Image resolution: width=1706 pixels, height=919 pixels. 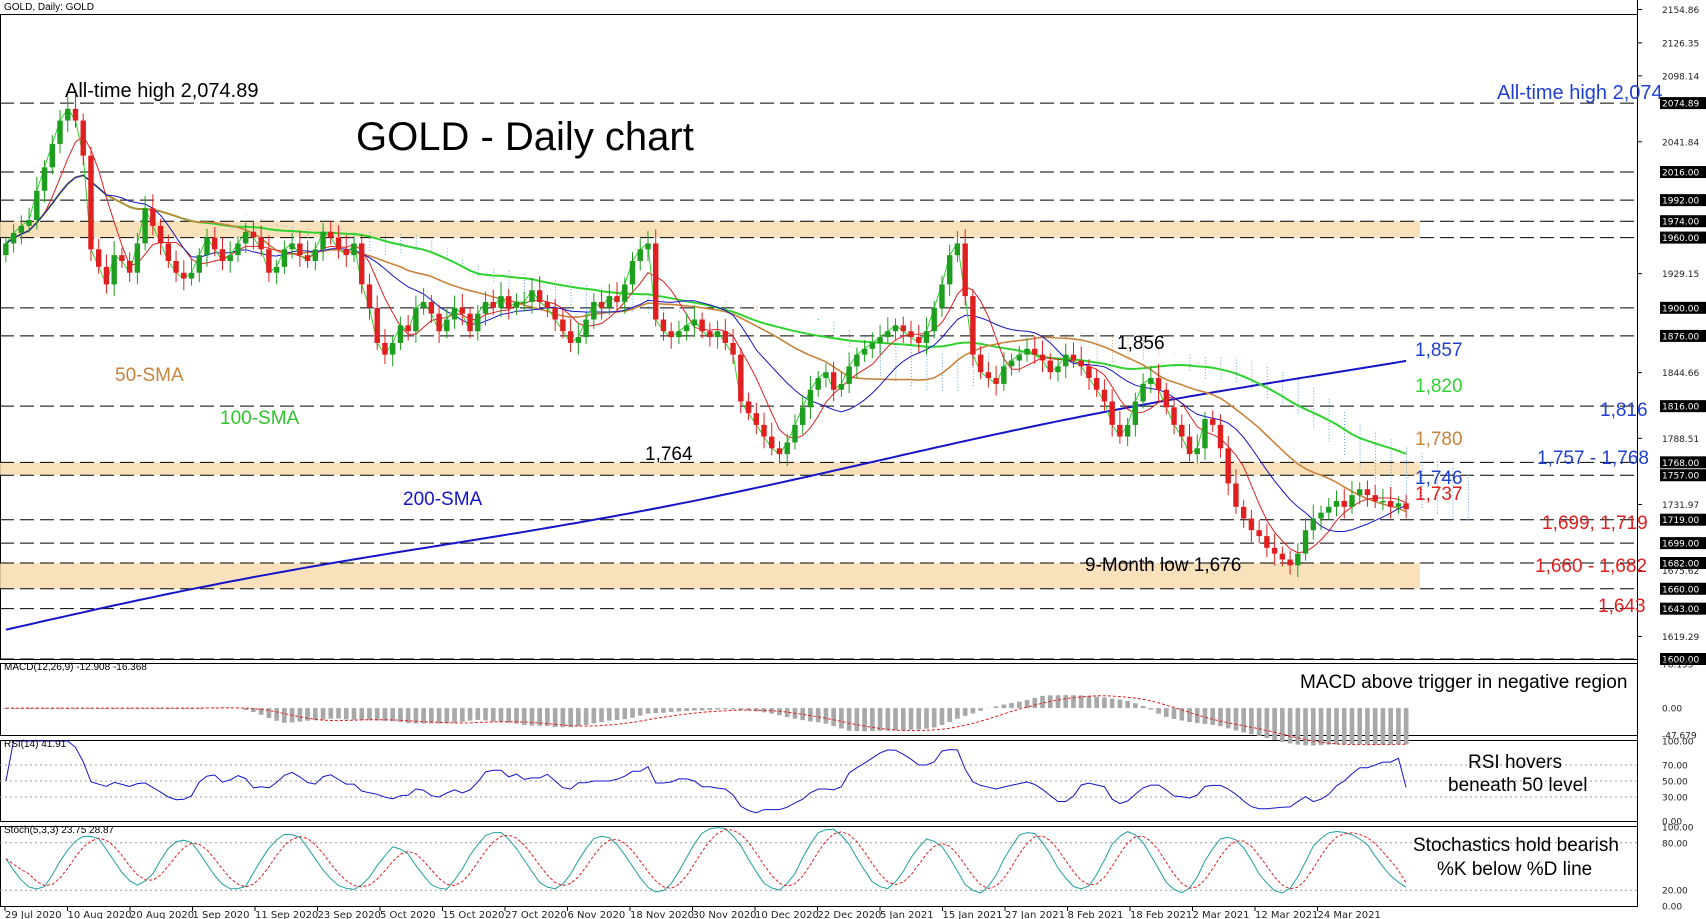 I want to click on page-title: GOLD - Daily chart, so click(x=525, y=137).